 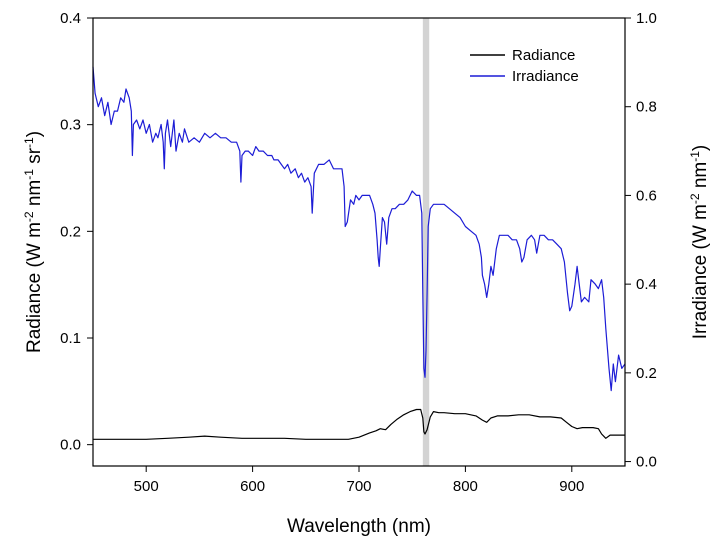 I want to click on x-axis: 500 600 700 800 900, so click(x=359, y=480).